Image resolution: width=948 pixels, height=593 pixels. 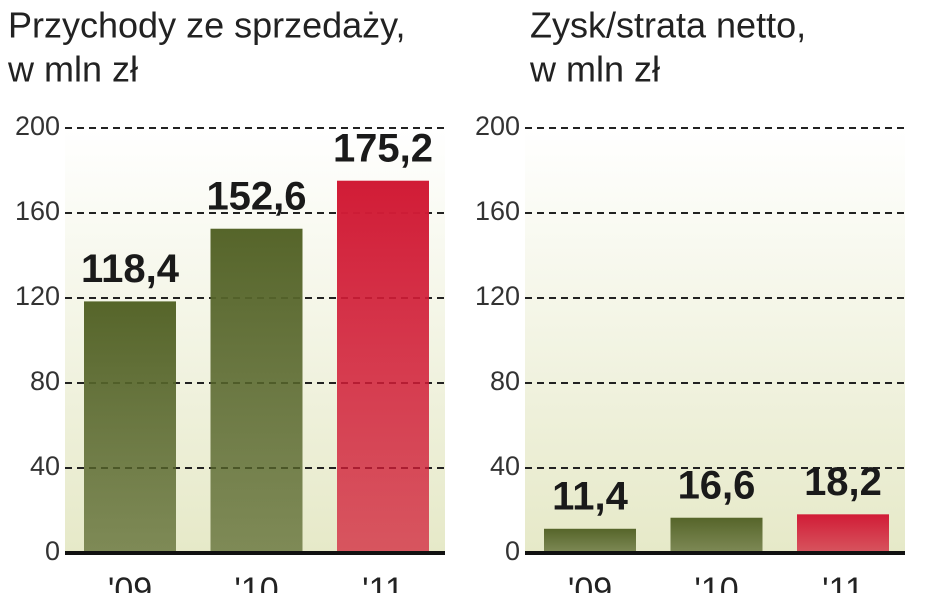 I want to click on value-label: 152,6, so click(x=256, y=196).